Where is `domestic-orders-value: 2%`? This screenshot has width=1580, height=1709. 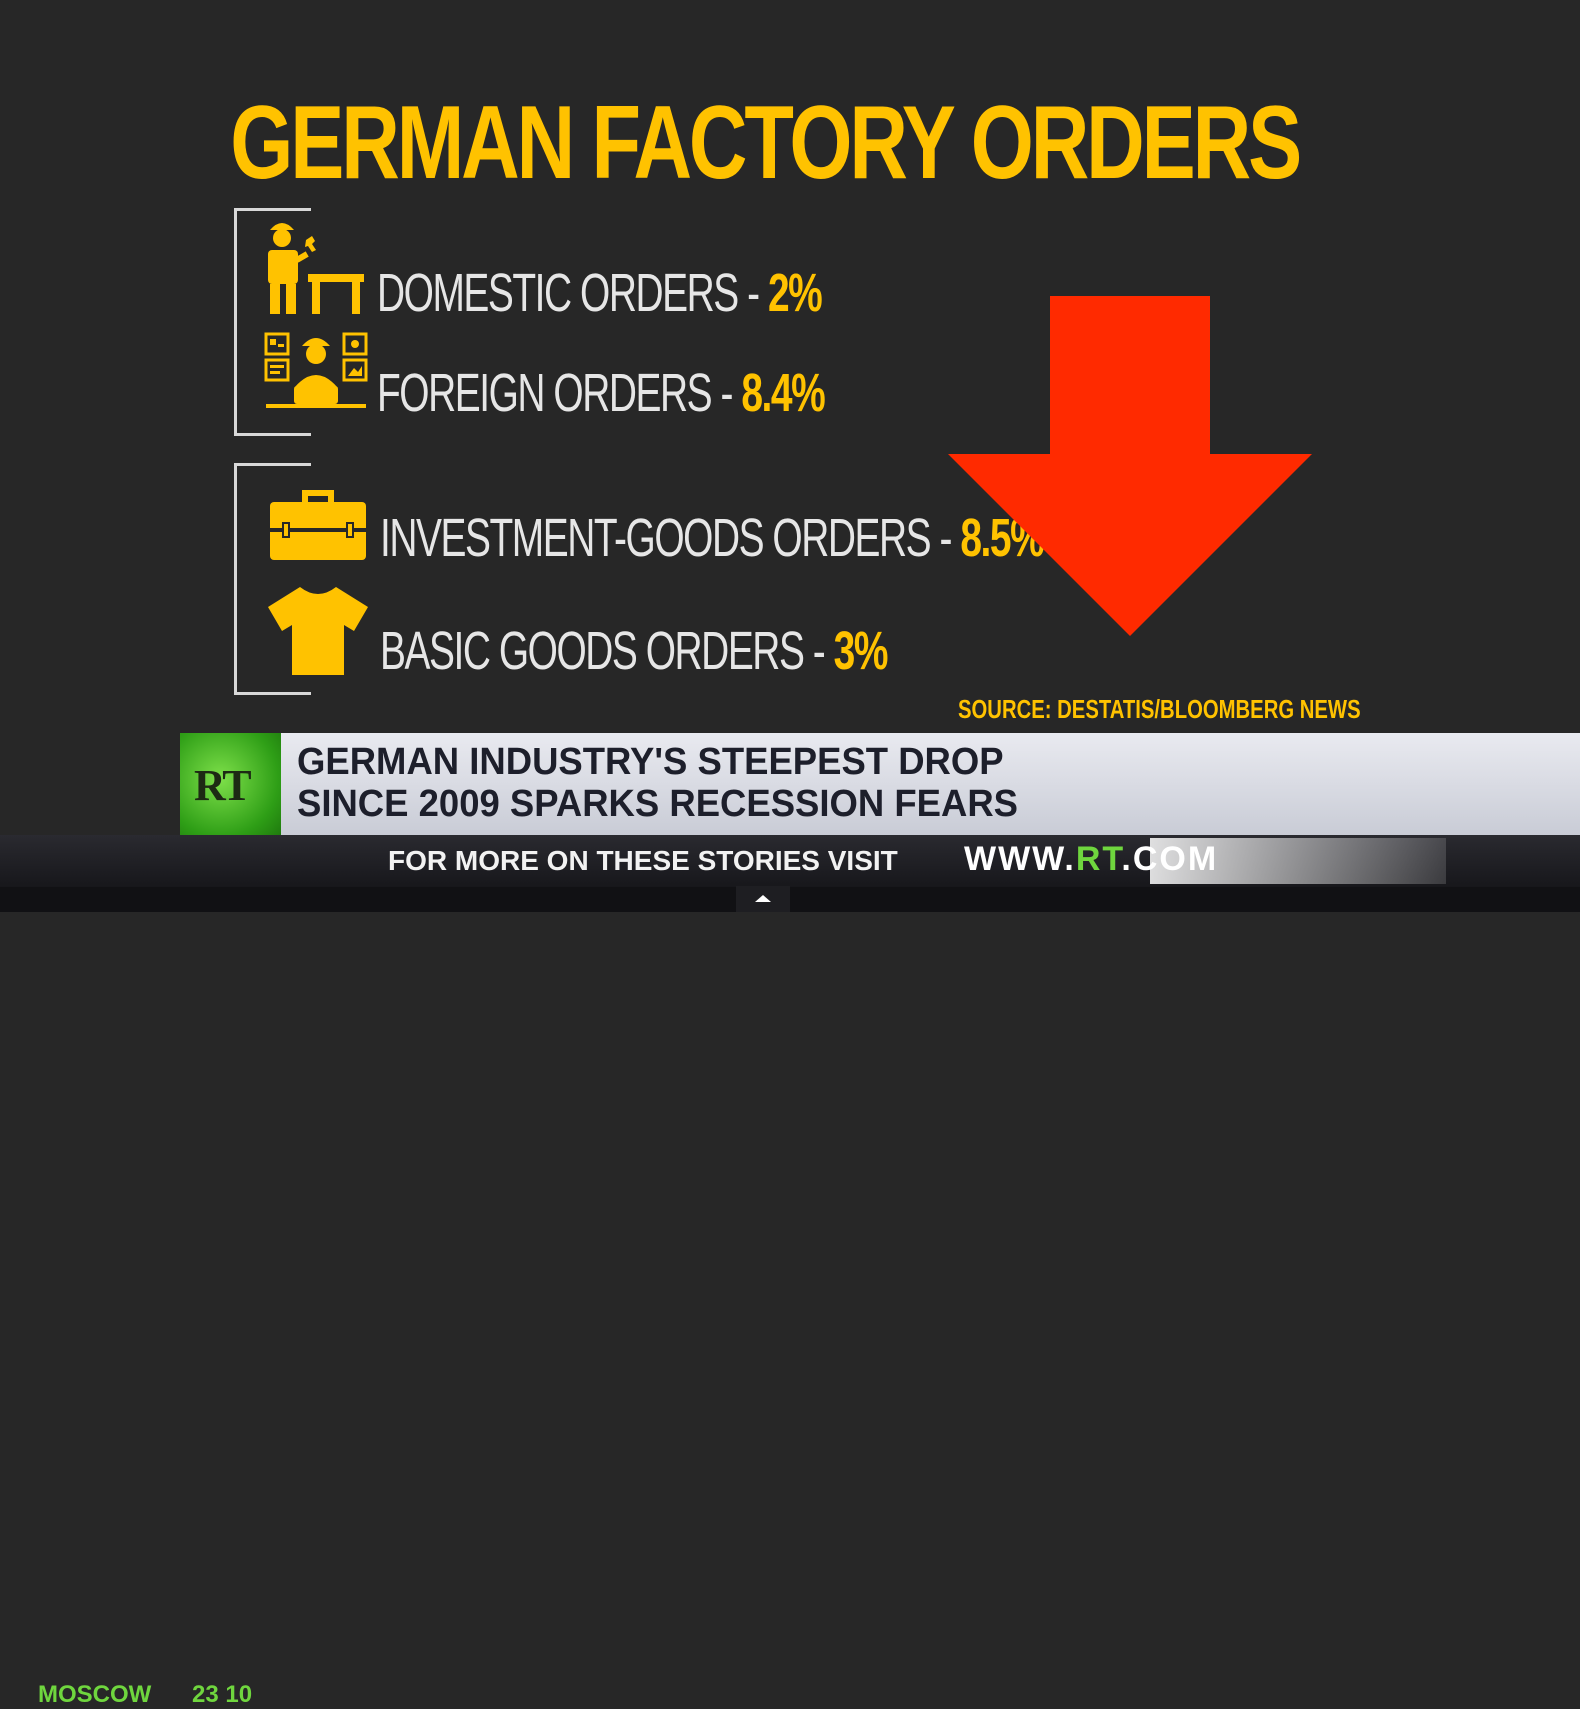
domestic-orders-value: 2% is located at coordinates (795, 293).